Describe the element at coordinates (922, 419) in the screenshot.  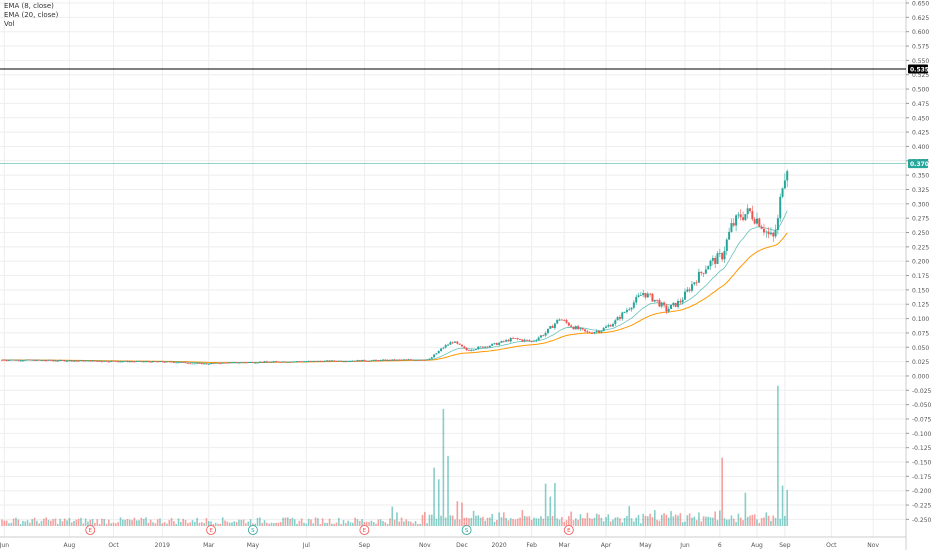
I see `y-tick-label: -0.075` at that location.